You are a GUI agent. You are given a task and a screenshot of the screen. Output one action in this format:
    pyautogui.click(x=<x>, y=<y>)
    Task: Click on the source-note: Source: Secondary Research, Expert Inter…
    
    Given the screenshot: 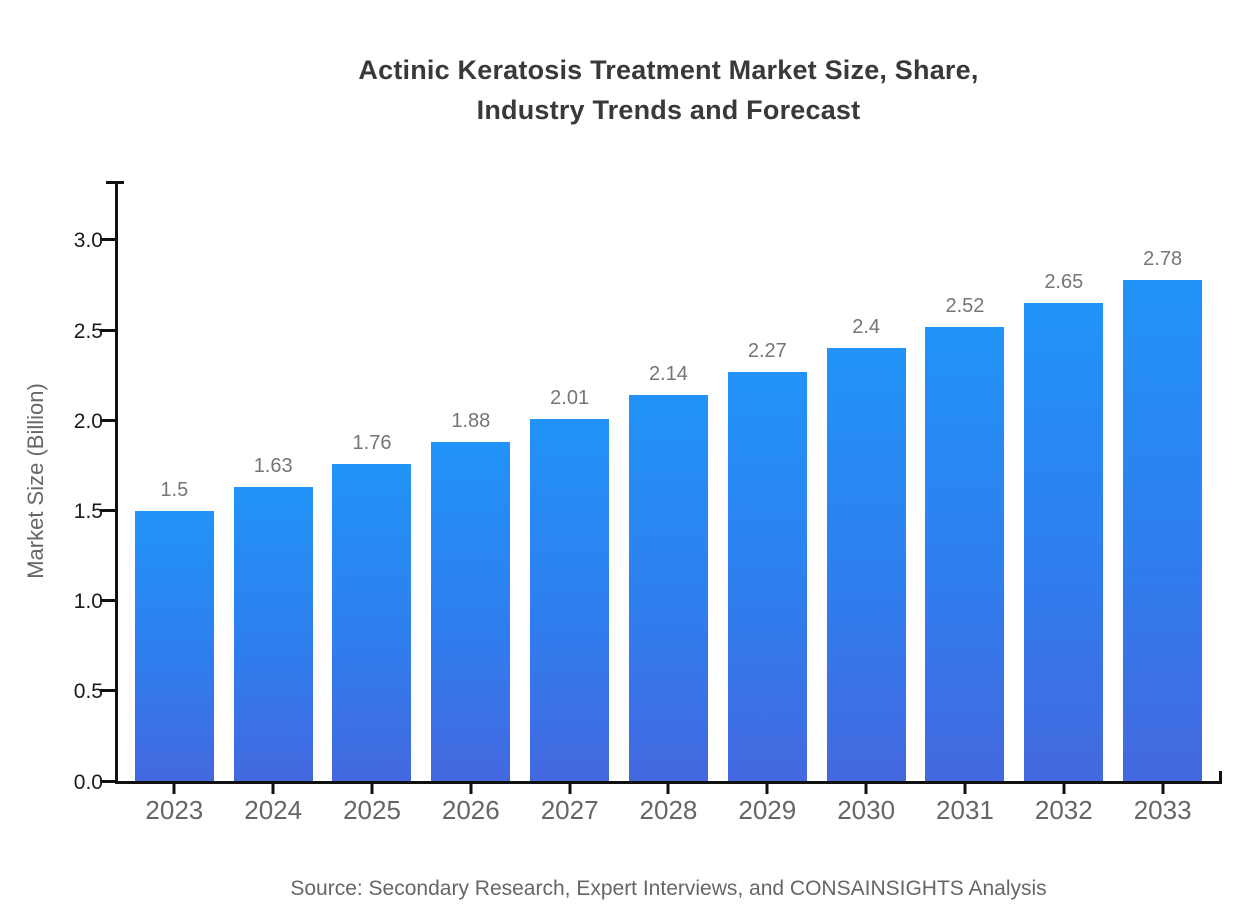 What is the action you would take?
    pyautogui.click(x=668, y=888)
    